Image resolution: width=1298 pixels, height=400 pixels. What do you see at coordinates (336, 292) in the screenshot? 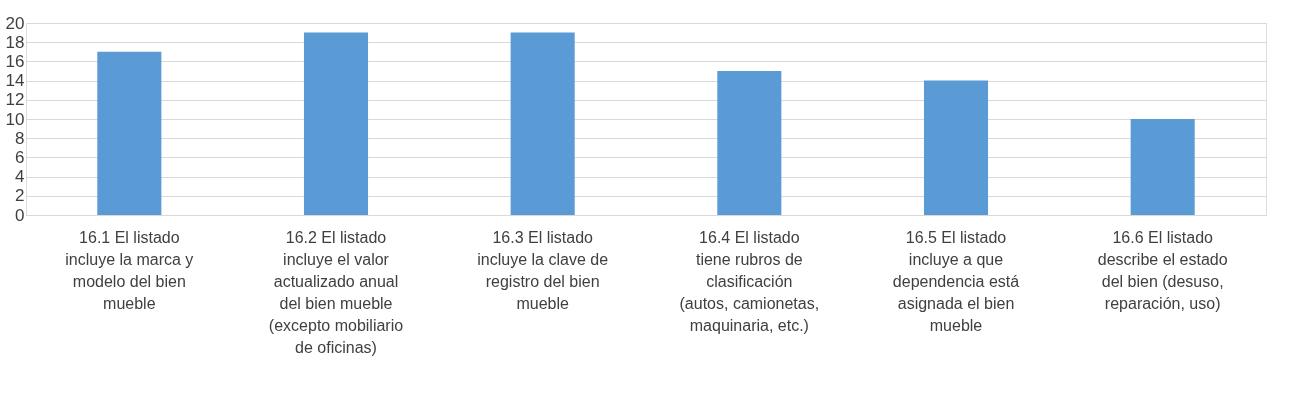
I see `x-tick-label: 16.2 El listado incluye el valor actualizado anual del bien mueble (excepto mobiliario de oficinas)` at bounding box center [336, 292].